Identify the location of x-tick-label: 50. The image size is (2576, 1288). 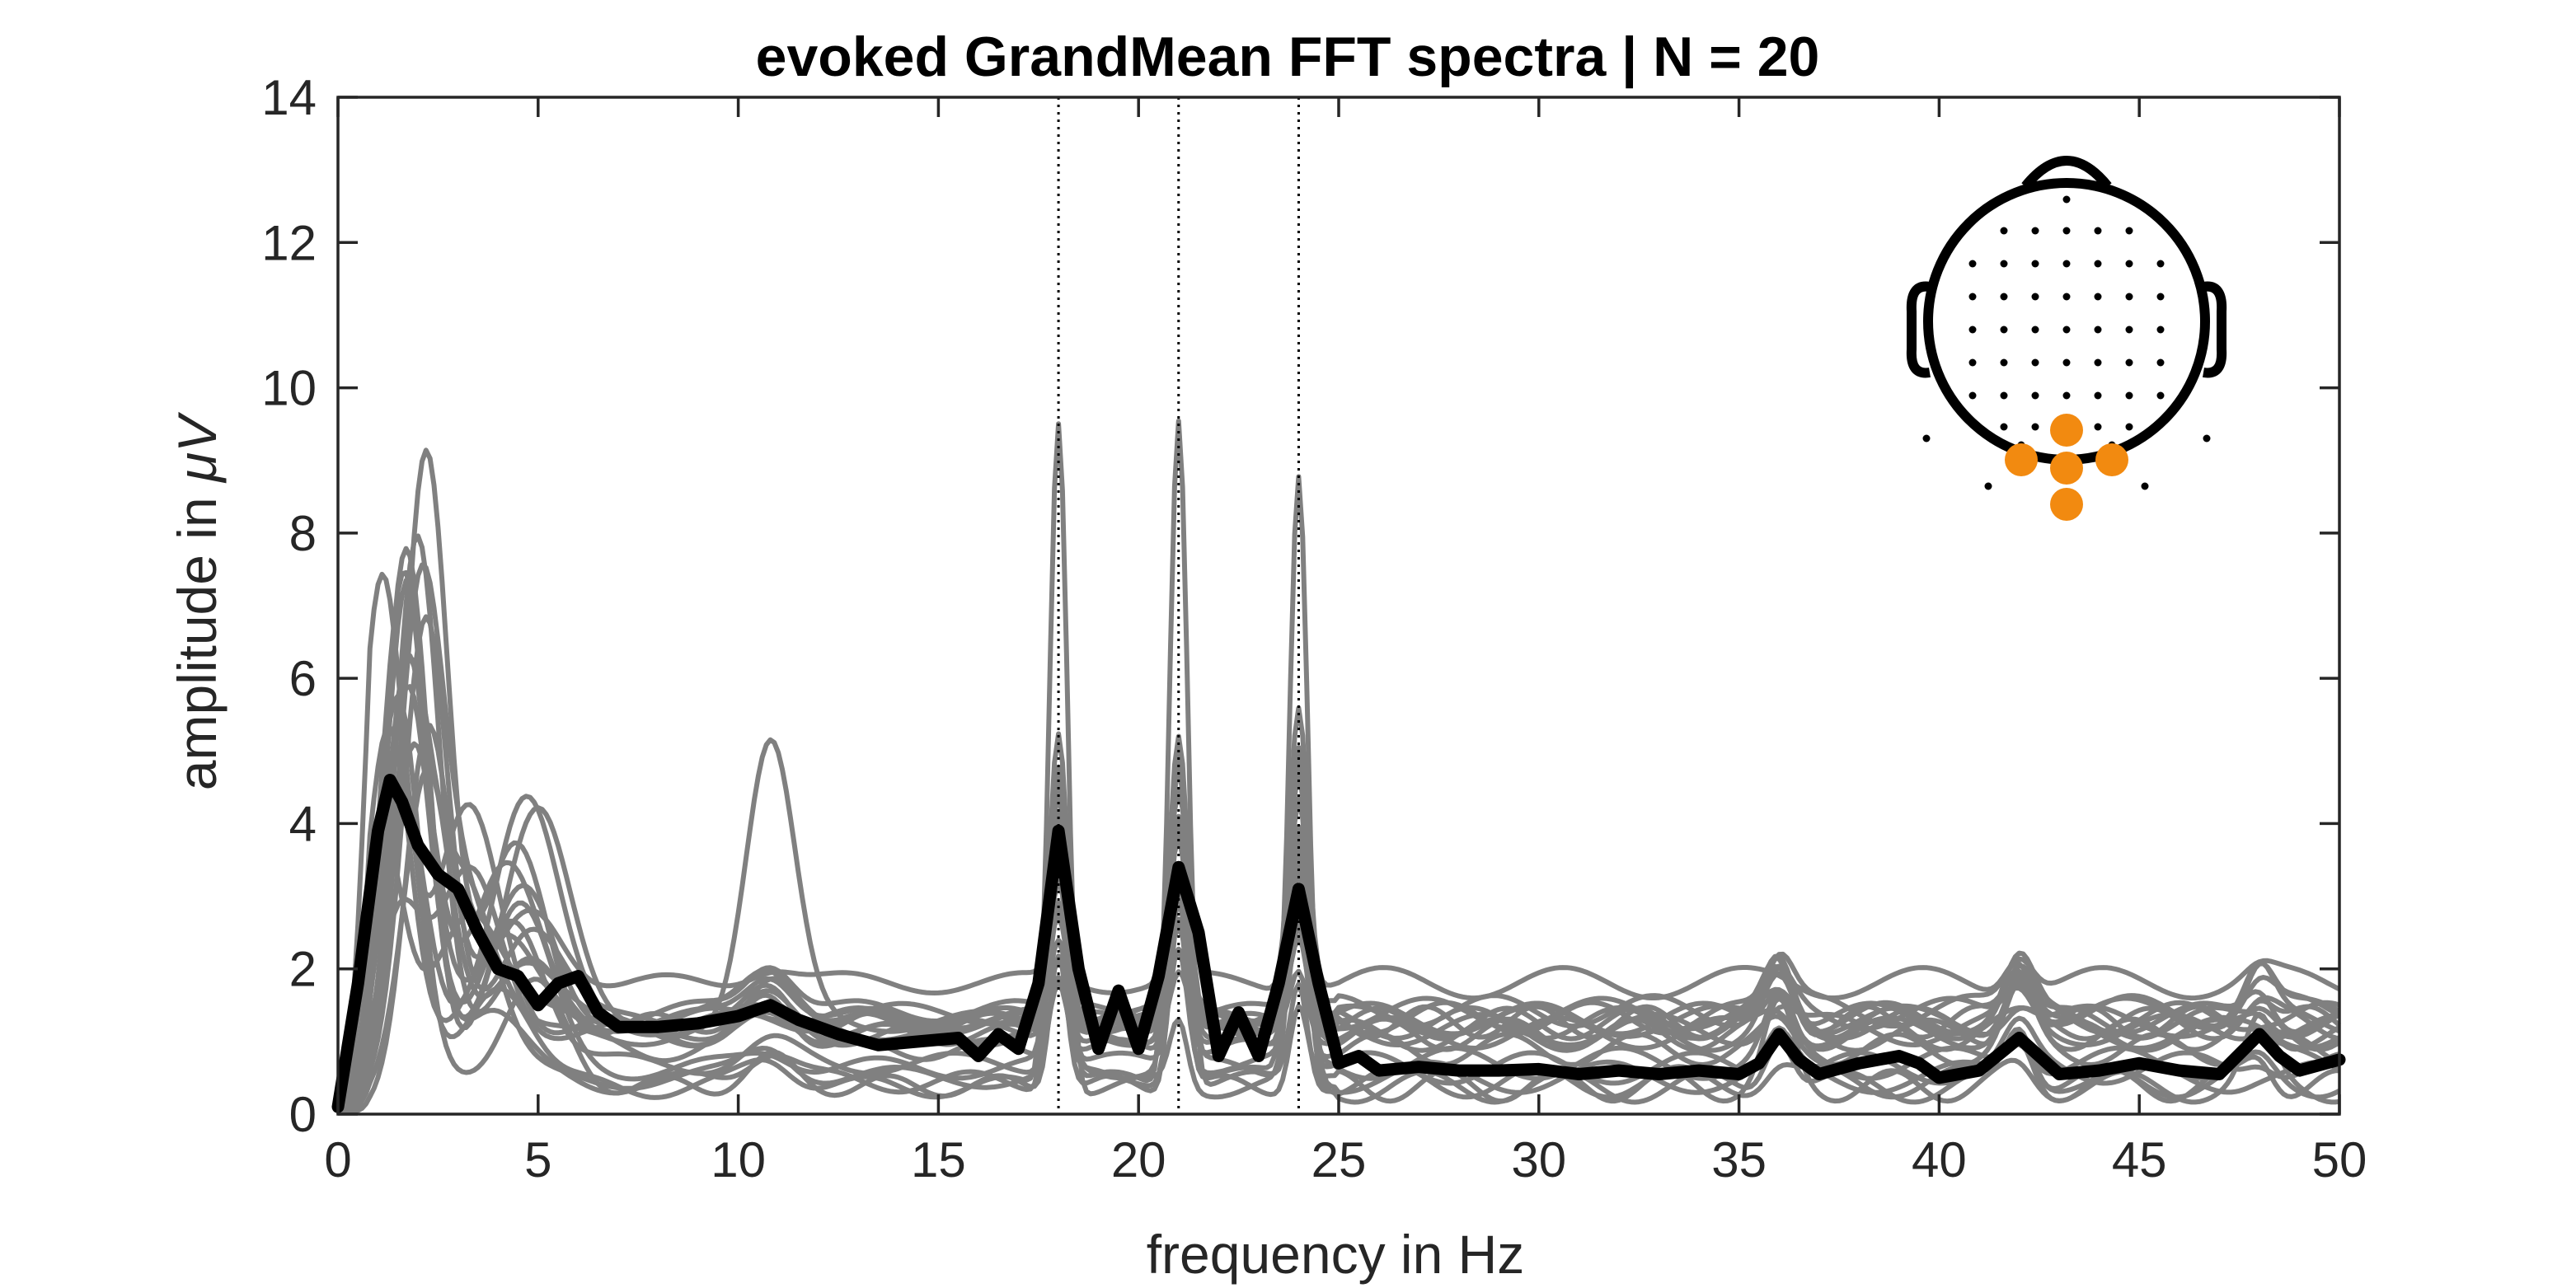
(2339, 1159).